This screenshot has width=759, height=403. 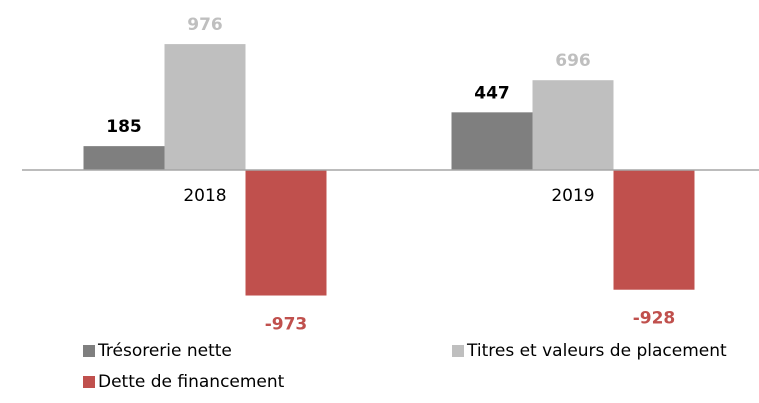 I want to click on value-label: 976, so click(x=205, y=25).